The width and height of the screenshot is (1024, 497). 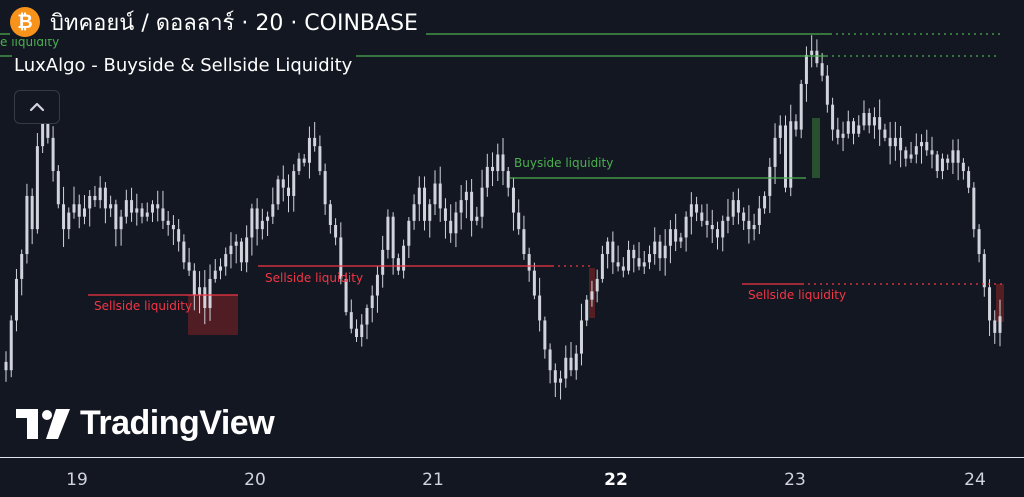 I want to click on time-axis-tick: 24, so click(x=975, y=480).